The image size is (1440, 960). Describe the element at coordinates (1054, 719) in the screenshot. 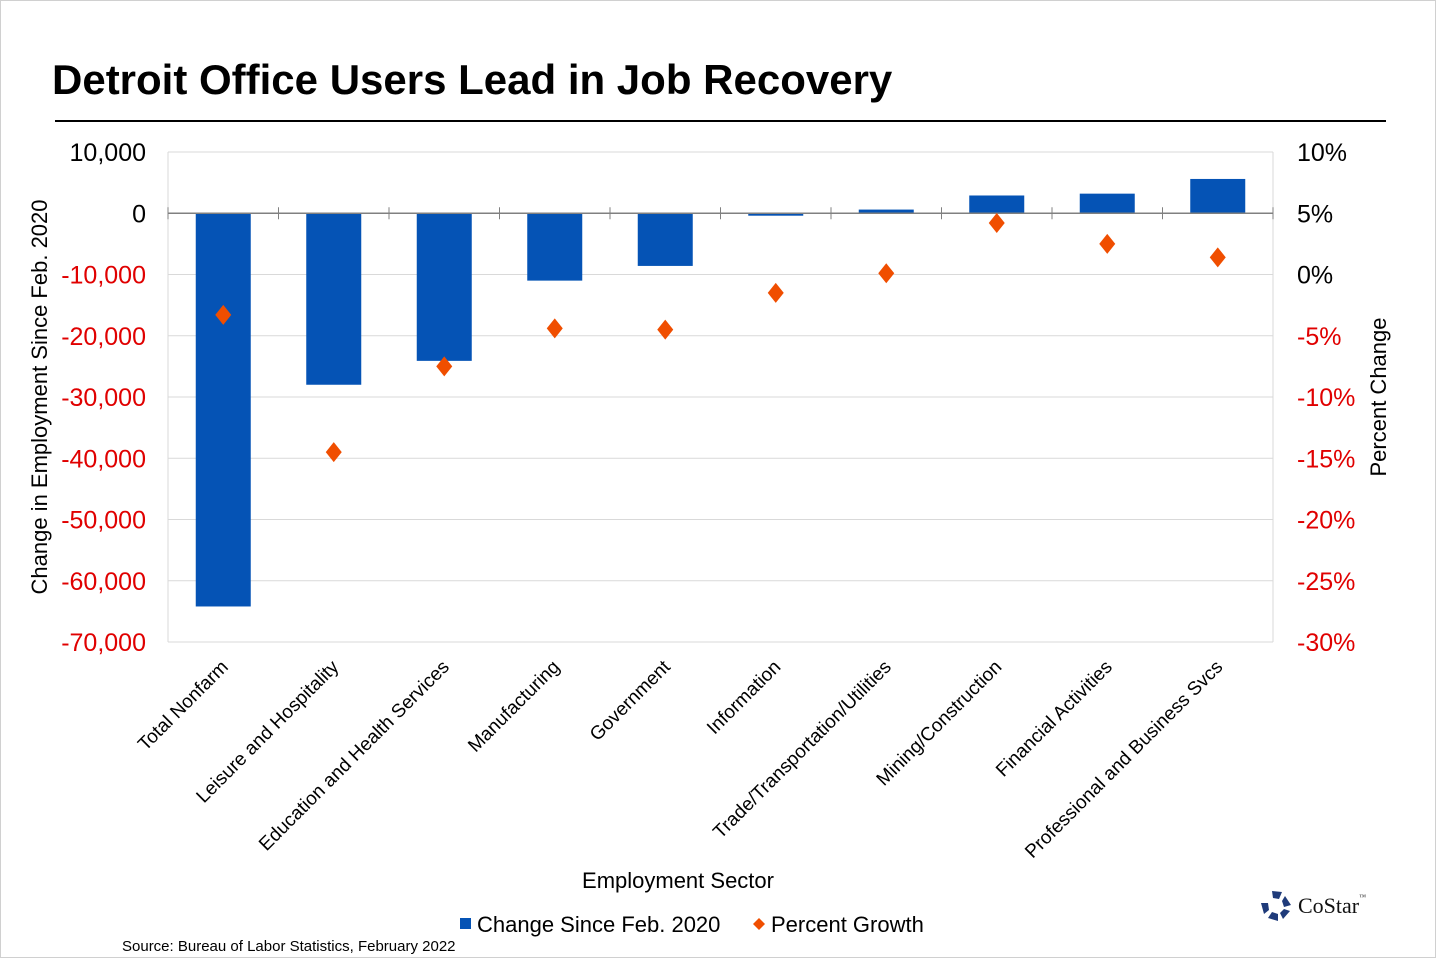

I see `category-label: Financial Activities` at that location.